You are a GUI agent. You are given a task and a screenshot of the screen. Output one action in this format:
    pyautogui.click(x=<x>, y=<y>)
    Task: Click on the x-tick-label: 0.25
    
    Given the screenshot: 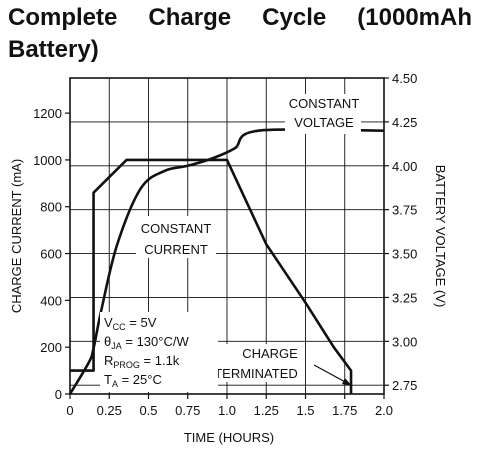 What is the action you would take?
    pyautogui.click(x=109, y=410)
    